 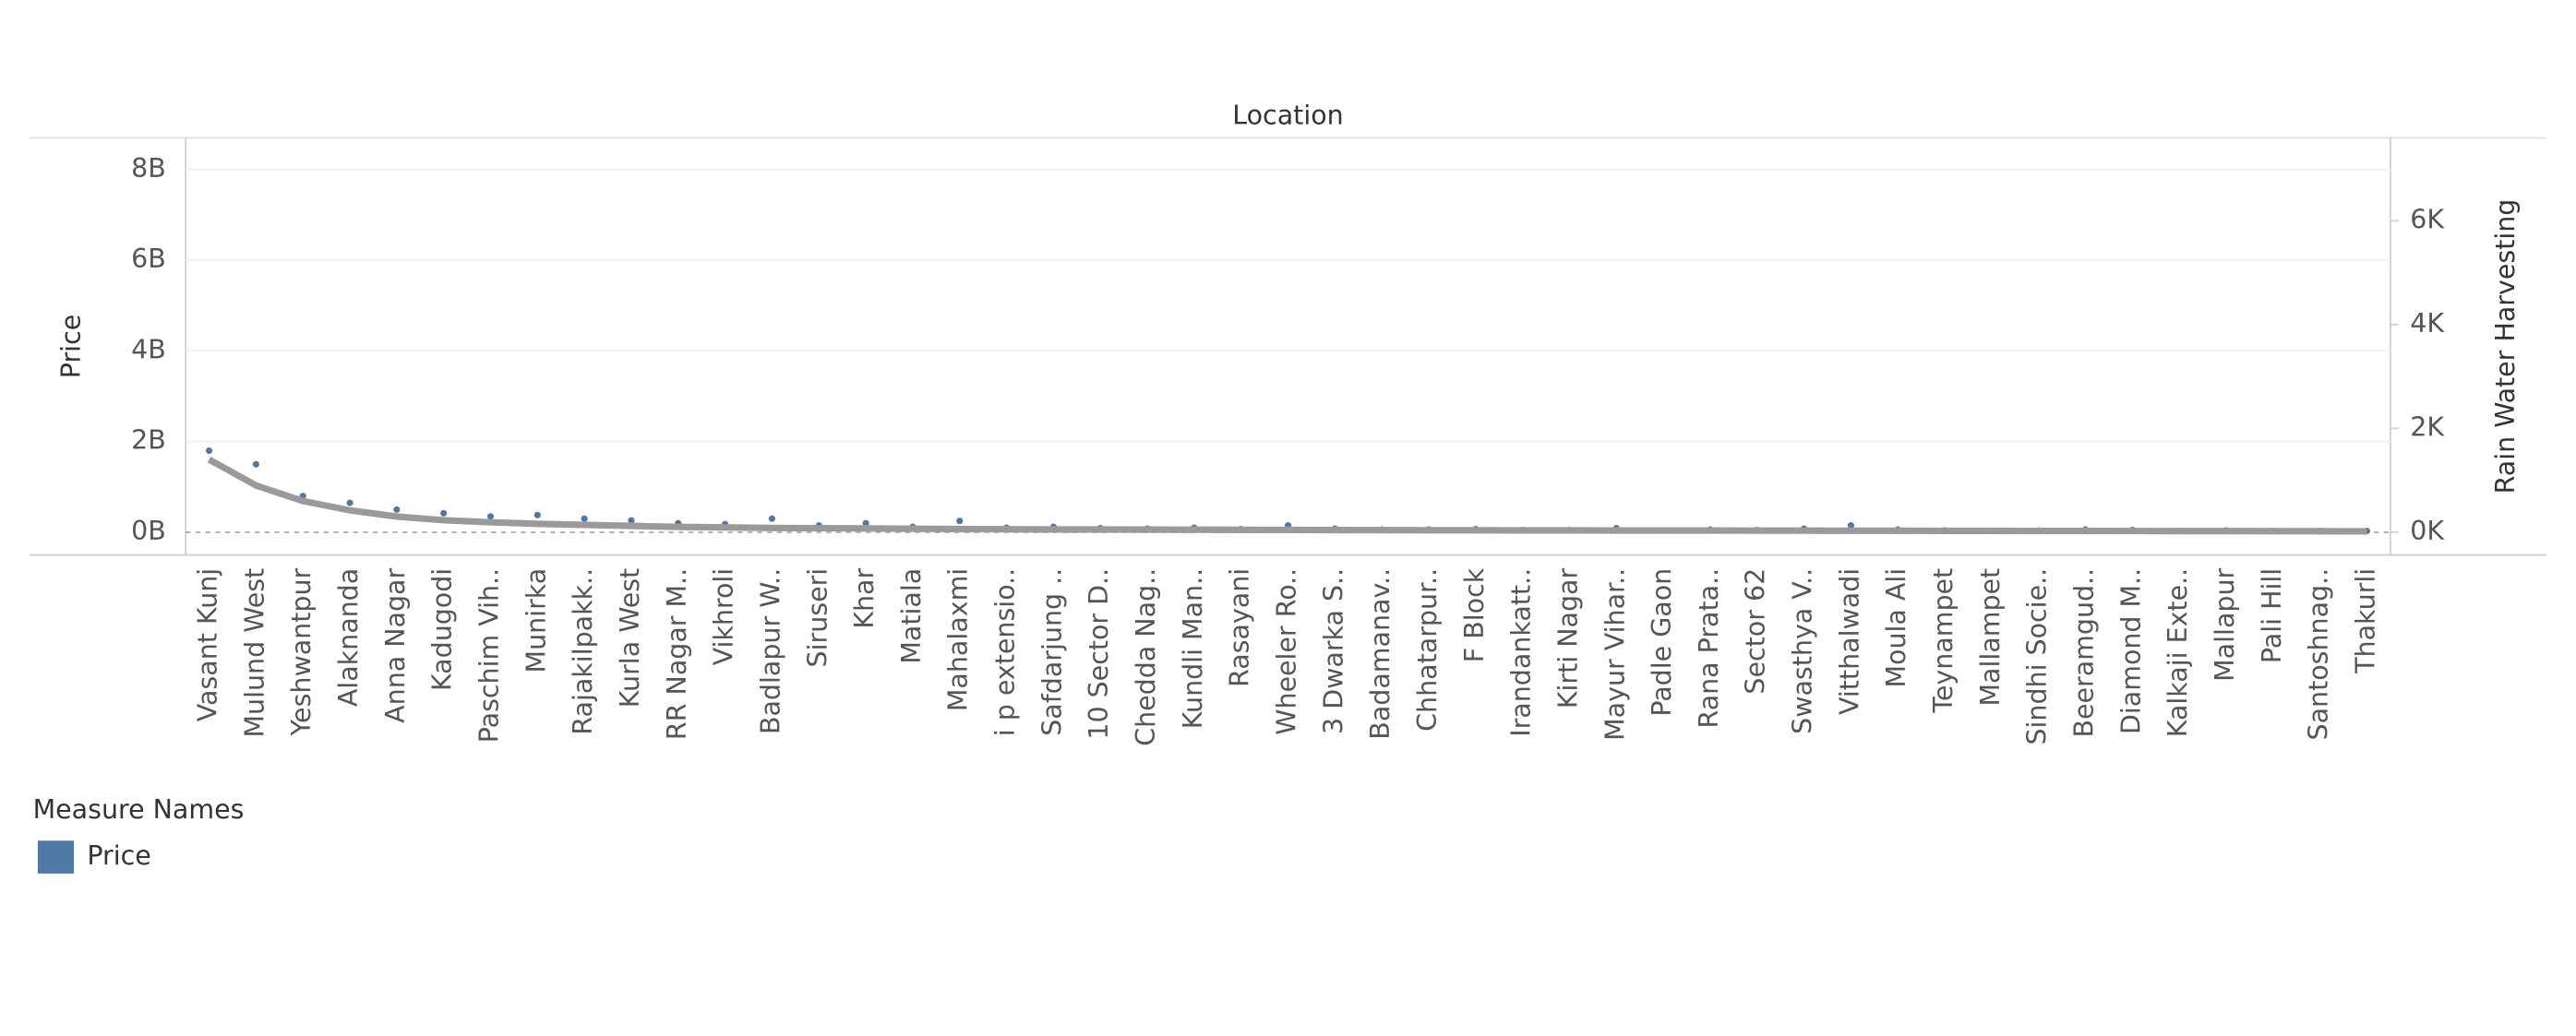 I want to click on x-tick-label: Thakurli, so click(x=2365, y=621).